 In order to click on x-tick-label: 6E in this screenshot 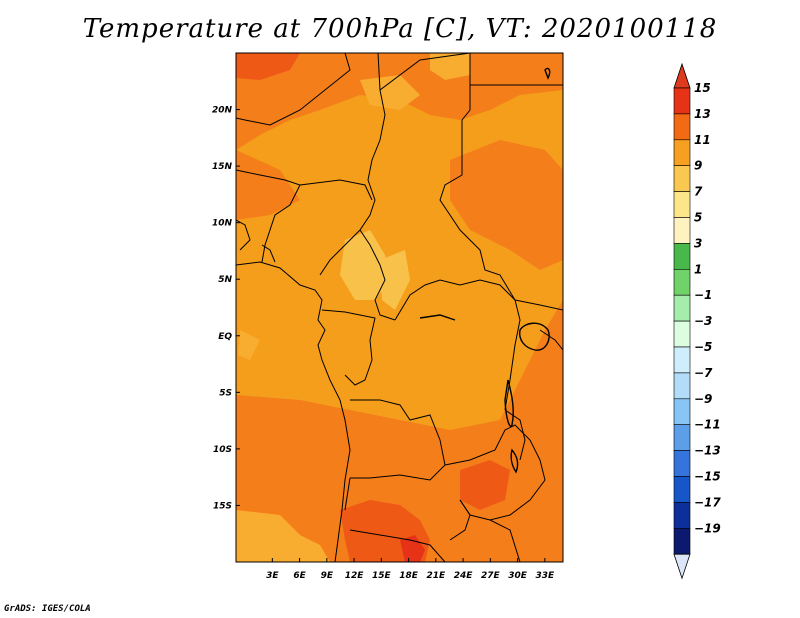, I will do `click(299, 576)`.